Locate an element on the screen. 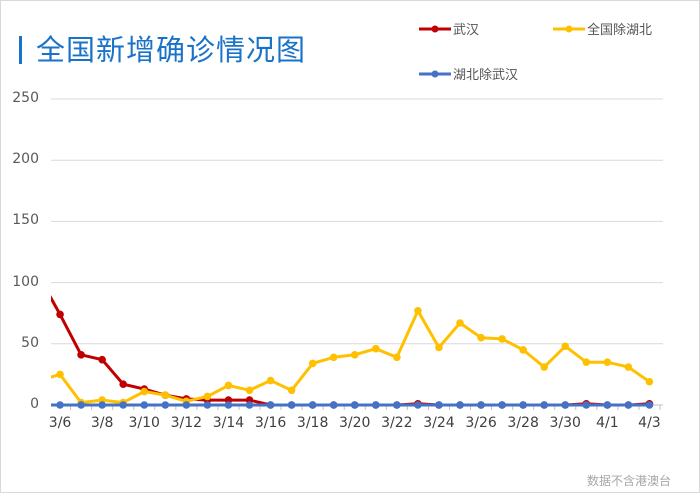 This screenshot has width=700, height=494. y-tick-50: 50 is located at coordinates (30, 343).